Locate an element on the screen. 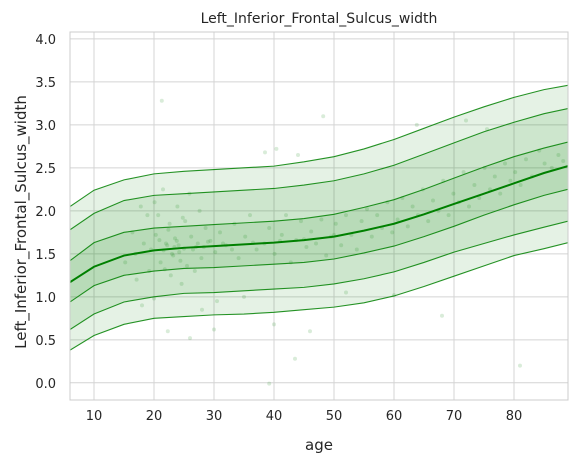 This screenshot has width=577, height=463. x-tick-label: 70 is located at coordinates (454, 416).